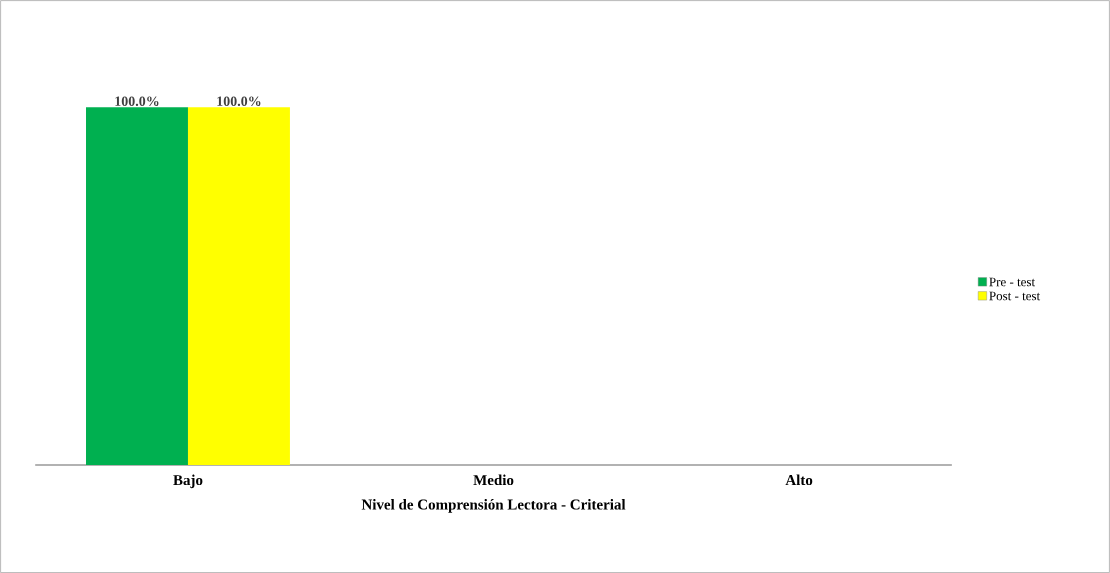  Describe the element at coordinates (493, 505) in the screenshot. I see `x-axis-title: Nivel de Comprensión Lectora - Criterial` at that location.